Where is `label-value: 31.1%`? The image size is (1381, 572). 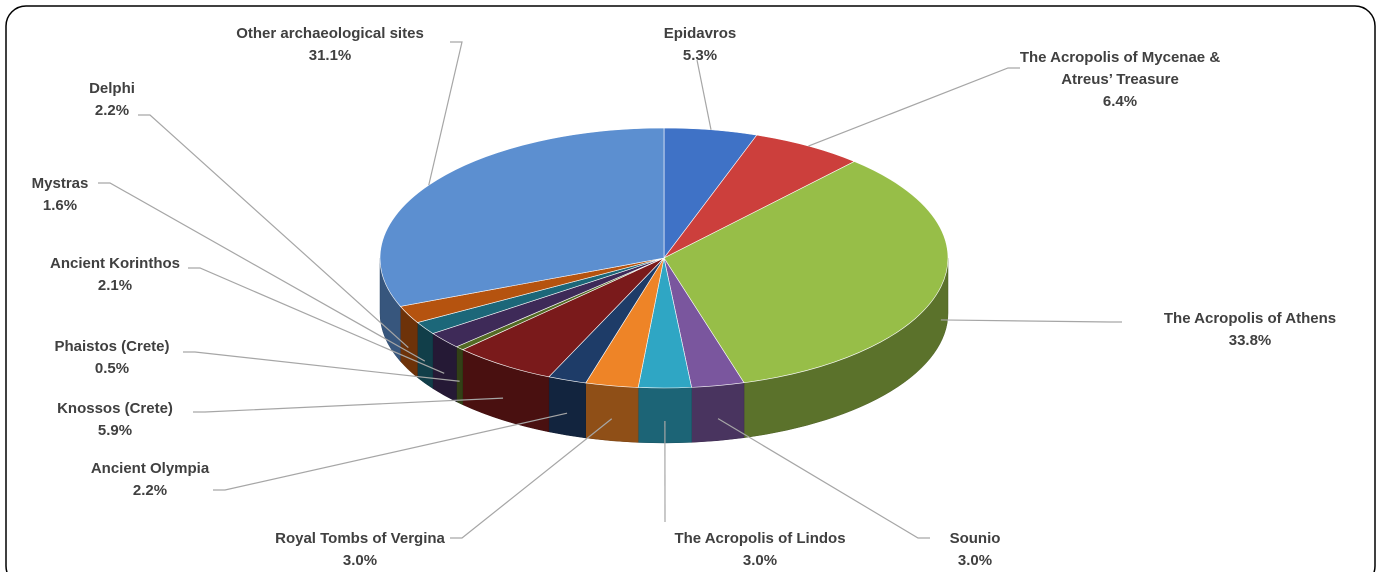
label-value: 31.1% is located at coordinates (330, 55).